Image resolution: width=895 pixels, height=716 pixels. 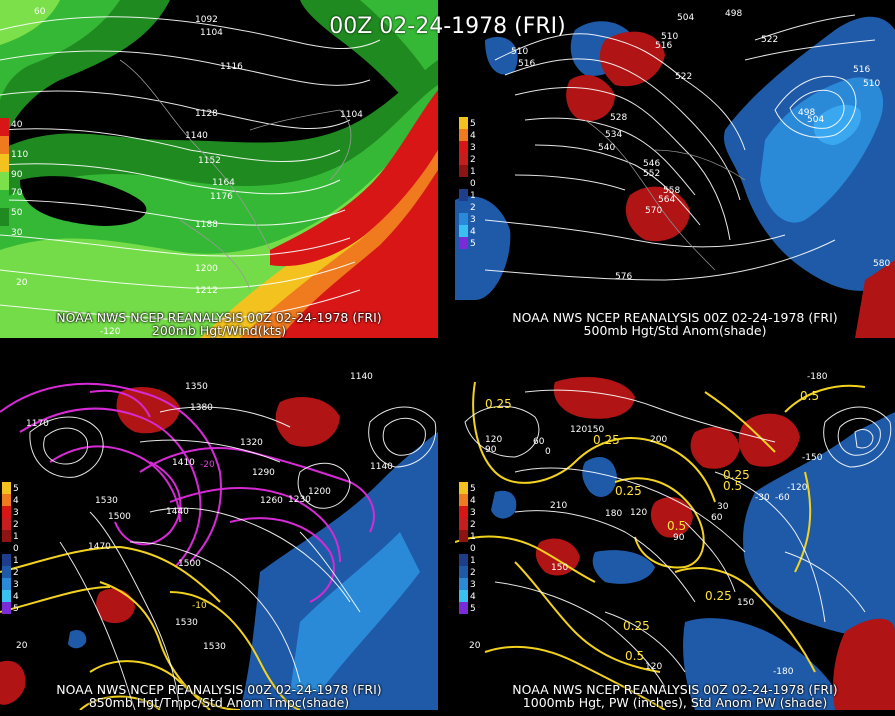 I want to click on lat-label: 60, so click(x=40, y=12).